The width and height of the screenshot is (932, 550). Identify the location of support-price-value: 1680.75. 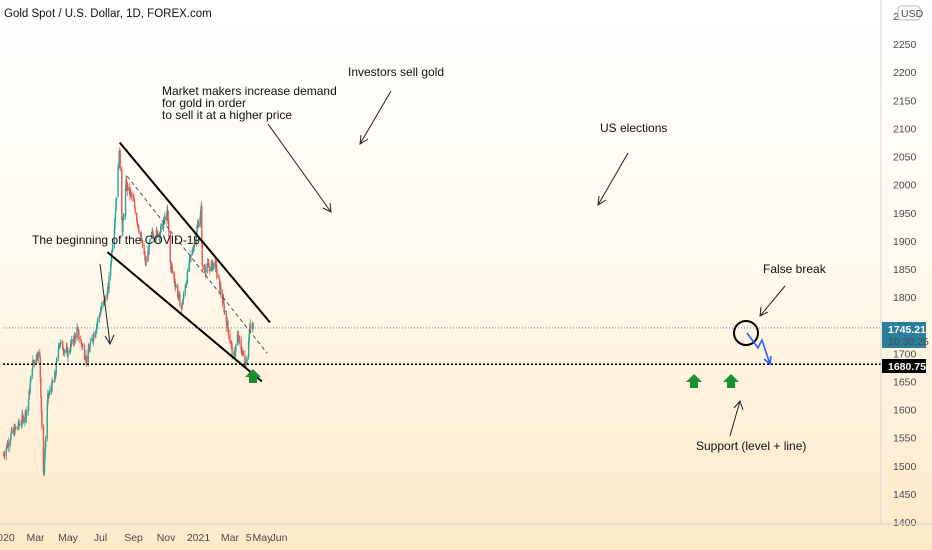
(907, 367).